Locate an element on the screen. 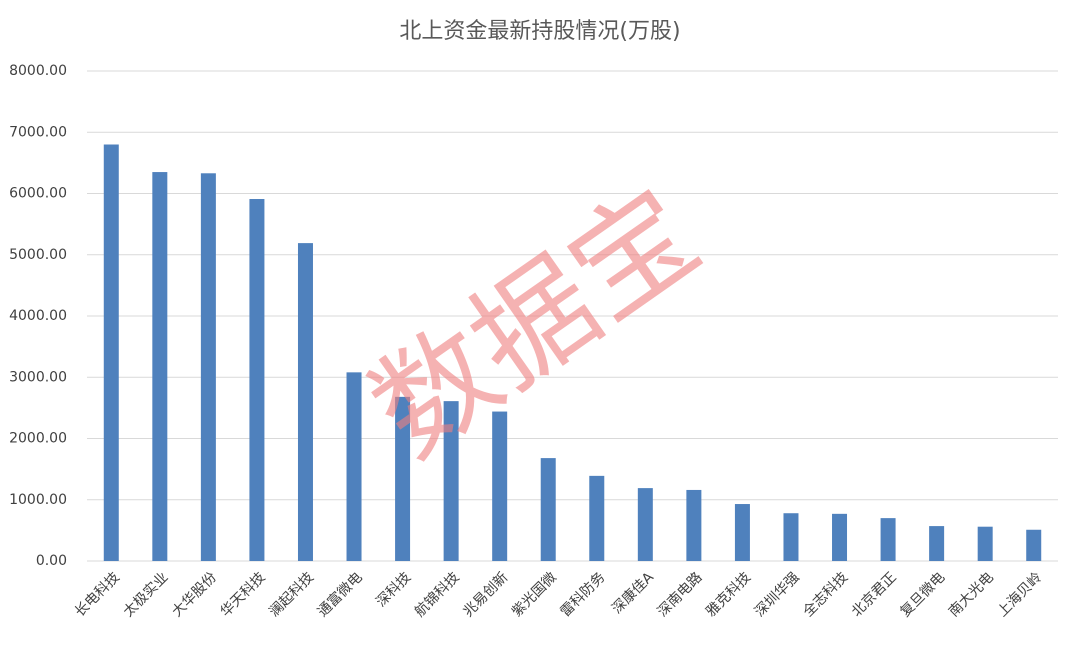 This screenshot has height=647, width=1080. y-tick-label: 7000.00 is located at coordinates (38, 132).